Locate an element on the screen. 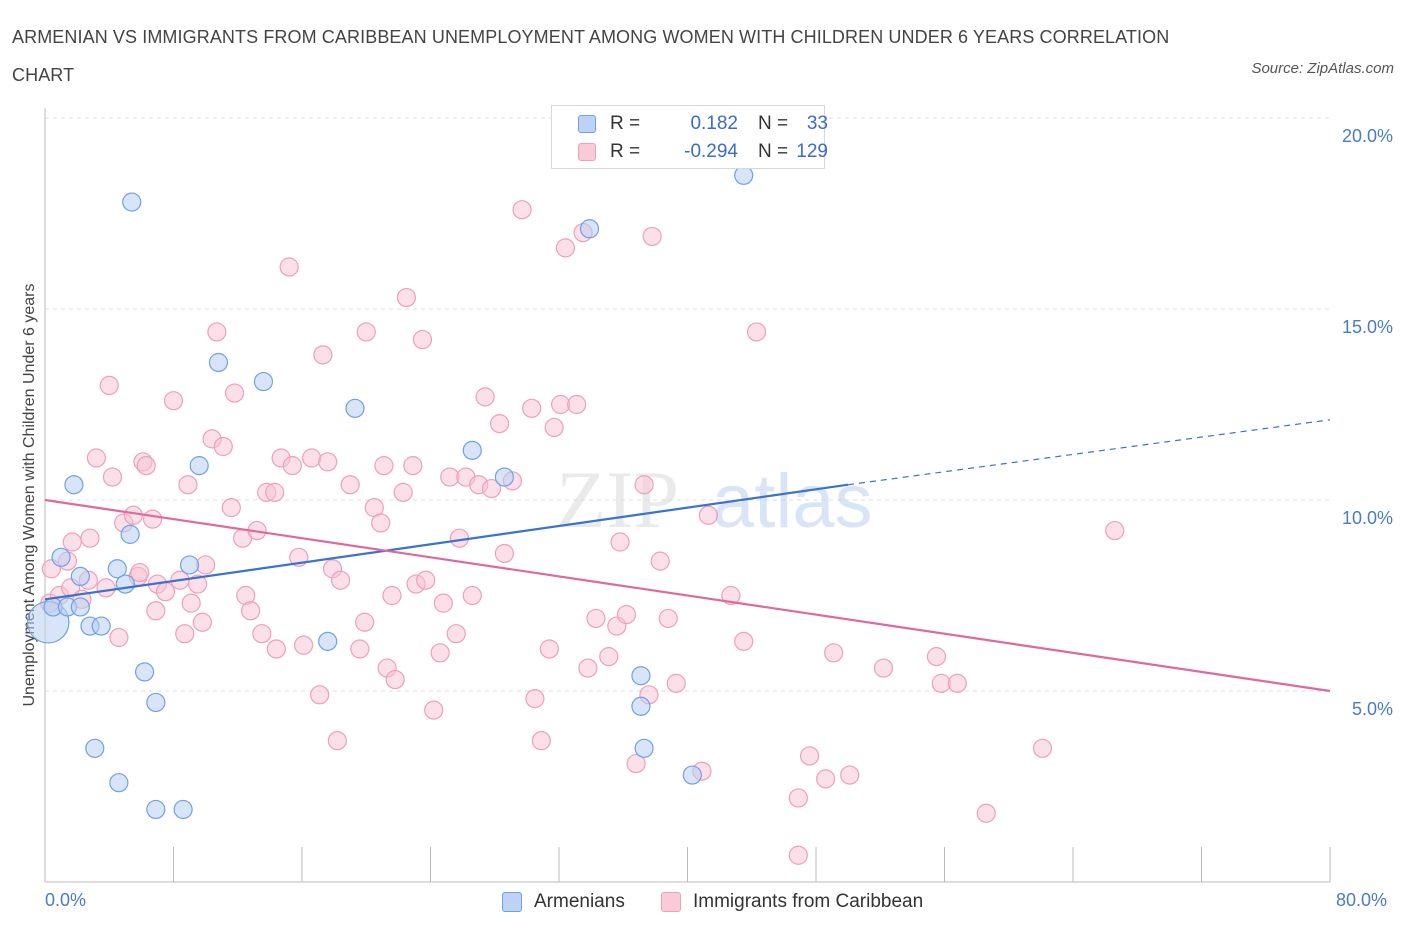  legend-n-label: N = is located at coordinates (773, 151).